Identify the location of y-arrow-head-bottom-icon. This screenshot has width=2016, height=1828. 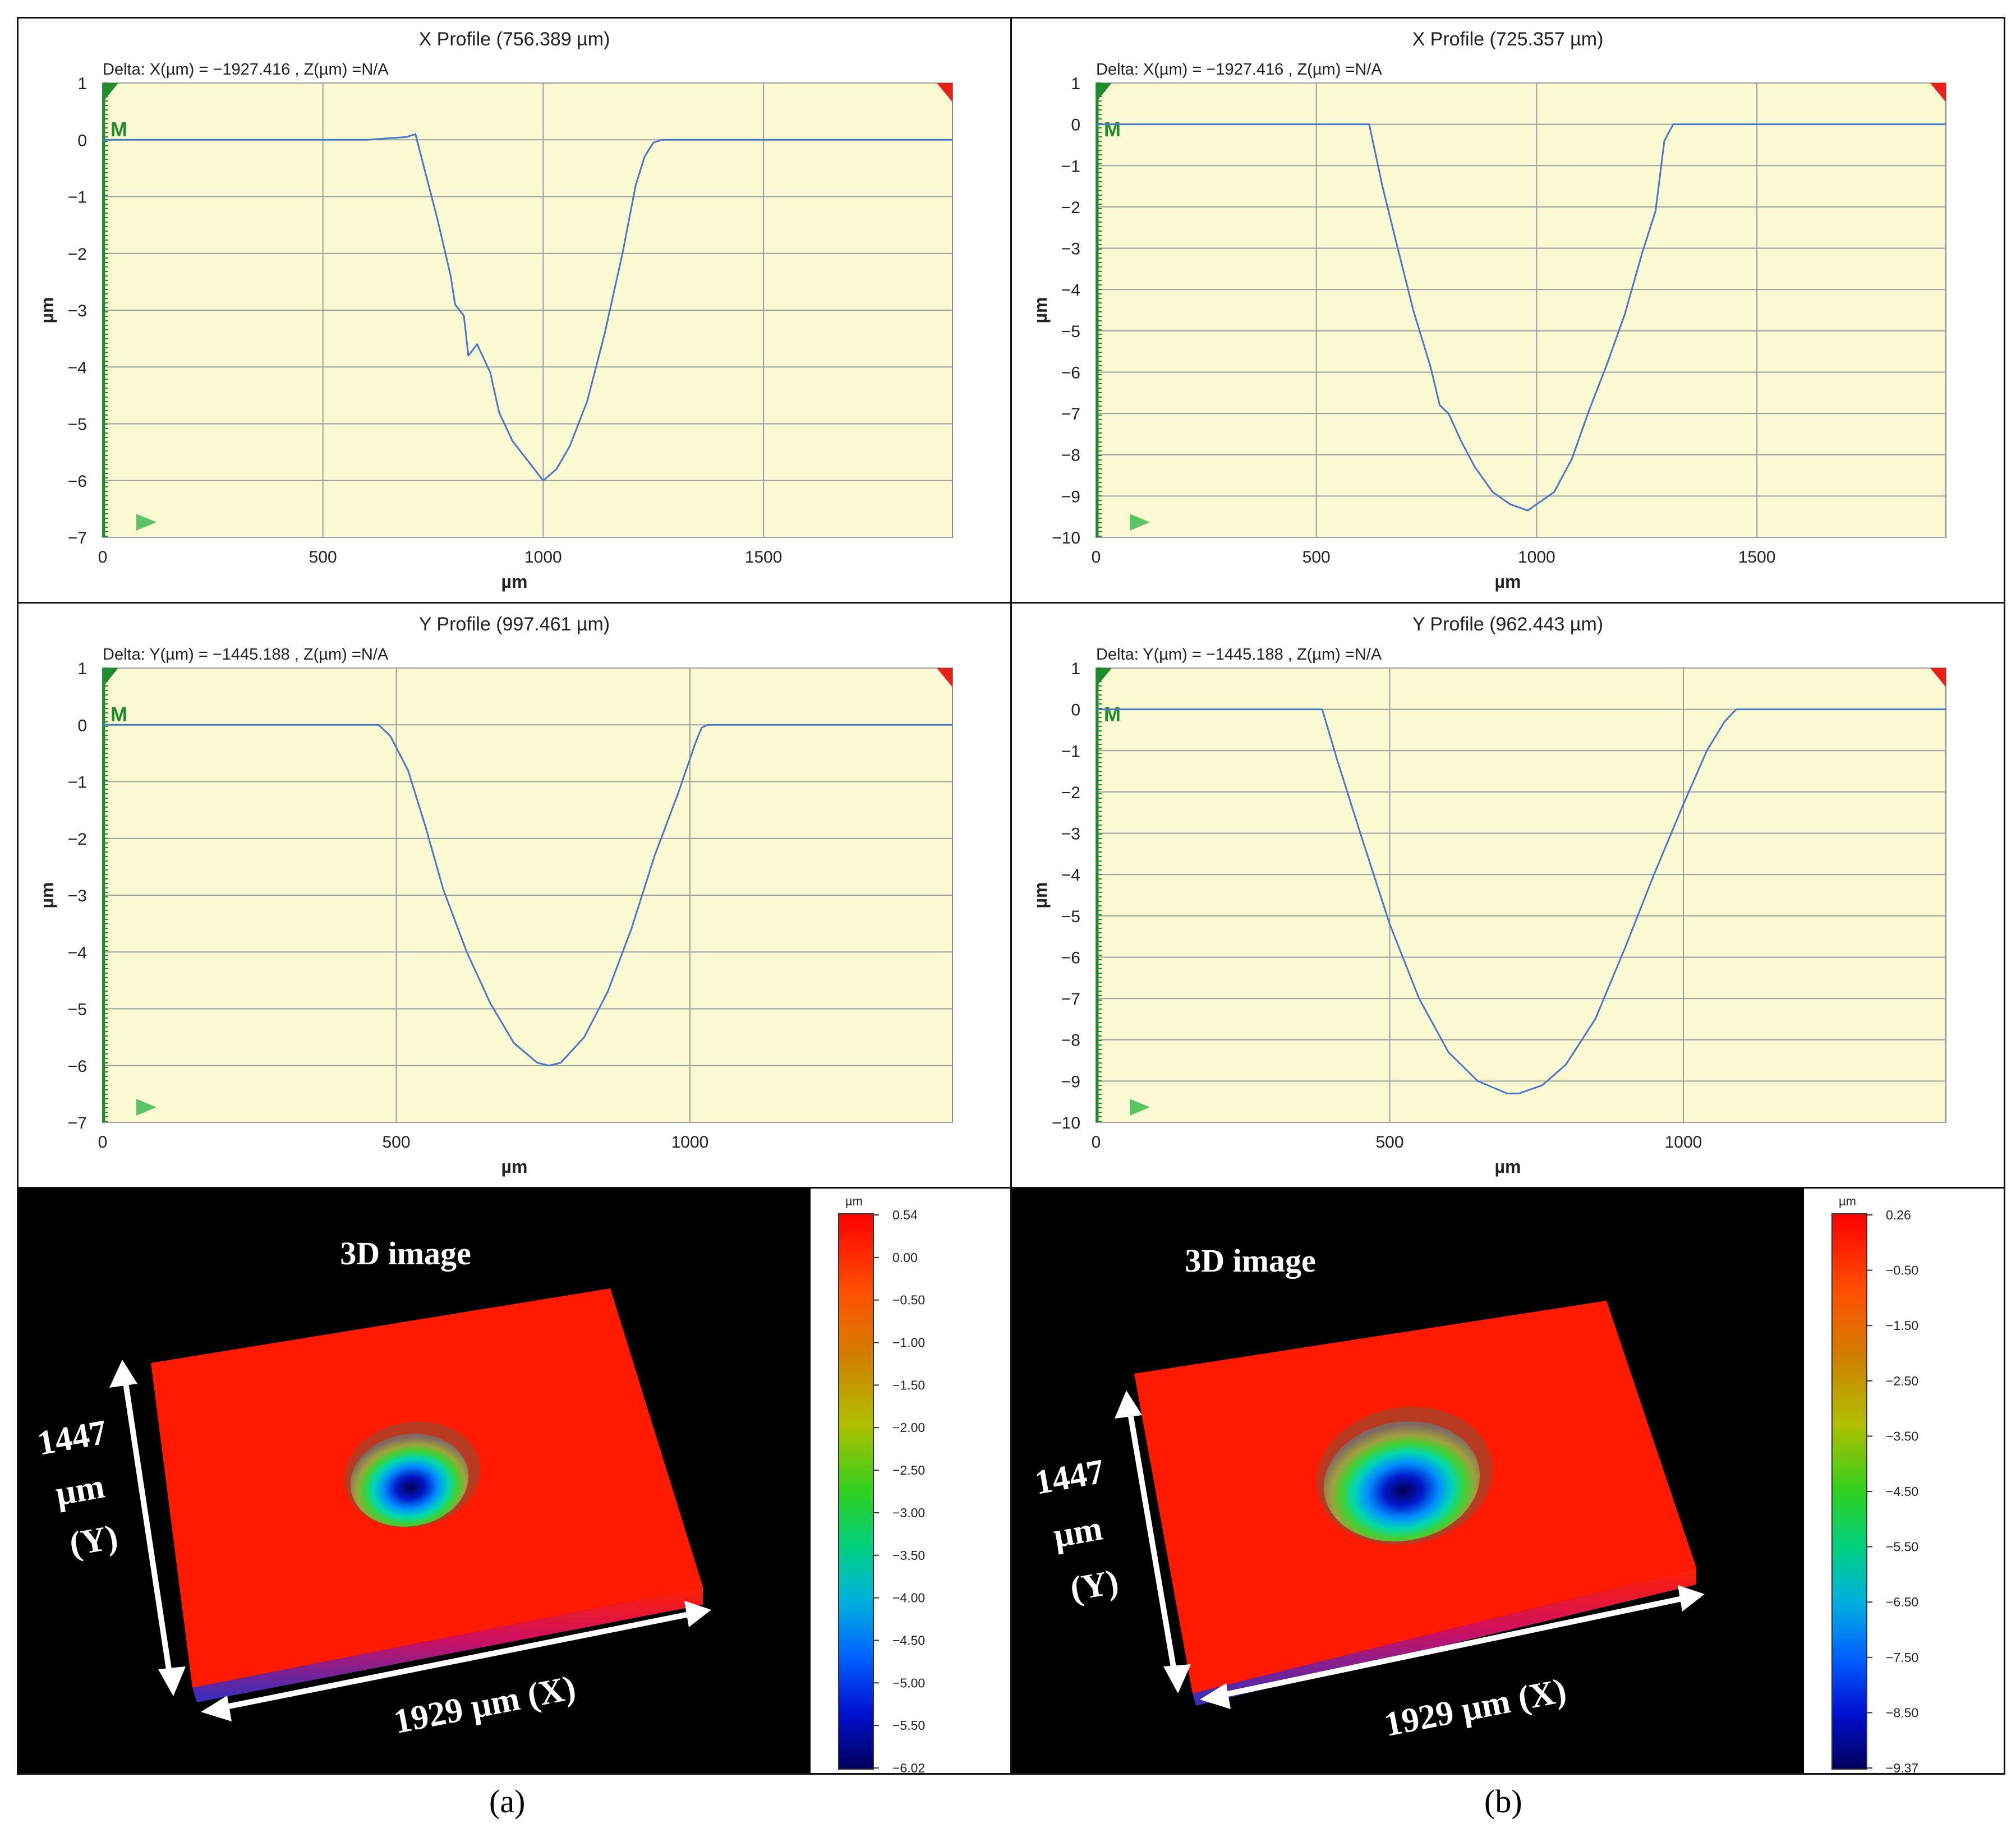
(1177, 1678).